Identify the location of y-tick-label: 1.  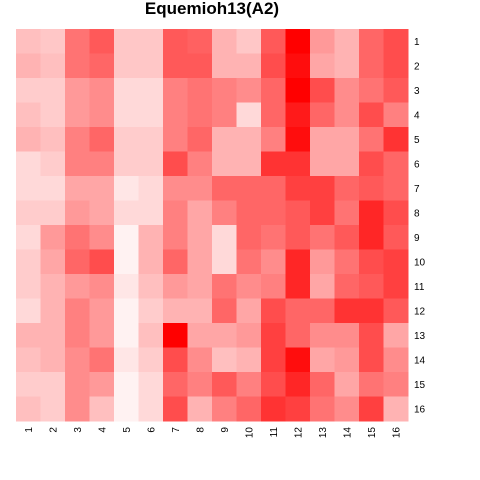
(417, 42).